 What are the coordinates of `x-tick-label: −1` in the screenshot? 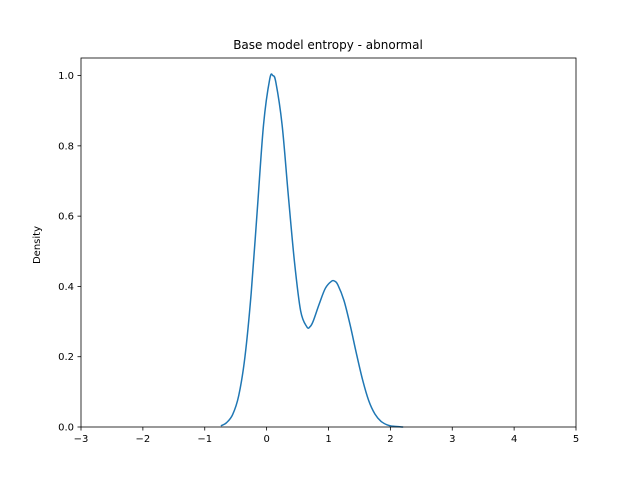 It's located at (204, 439).